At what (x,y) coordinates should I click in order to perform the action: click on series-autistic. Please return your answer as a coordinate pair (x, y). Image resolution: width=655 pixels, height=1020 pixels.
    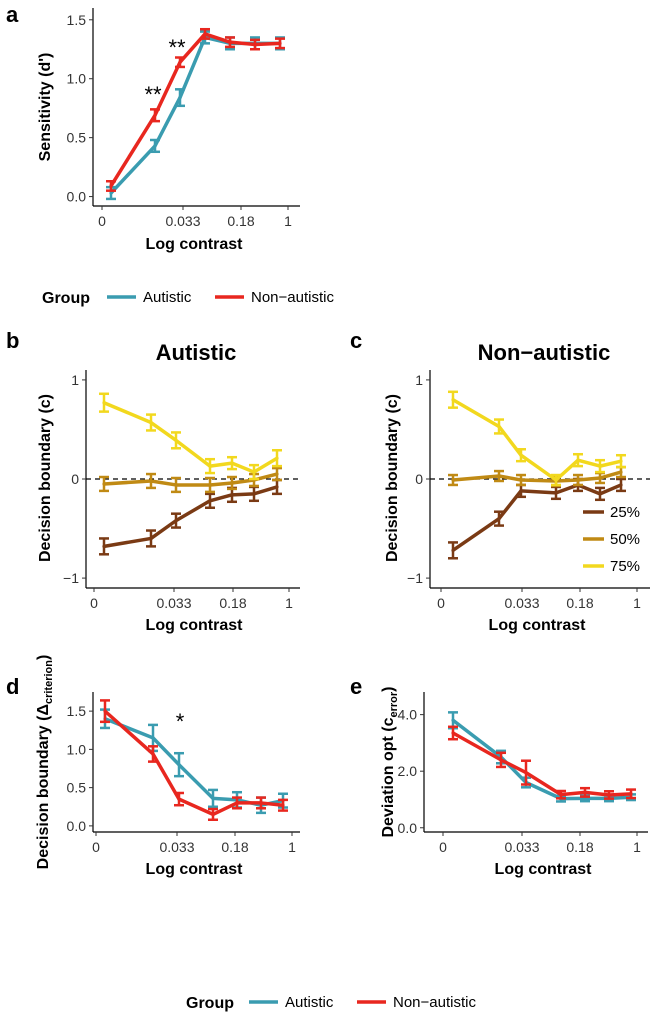
    Looking at the image, I should click on (542, 757).